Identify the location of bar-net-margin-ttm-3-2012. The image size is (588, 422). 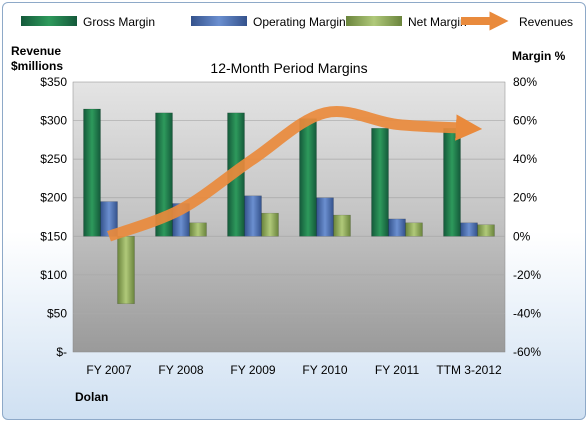
(486, 230).